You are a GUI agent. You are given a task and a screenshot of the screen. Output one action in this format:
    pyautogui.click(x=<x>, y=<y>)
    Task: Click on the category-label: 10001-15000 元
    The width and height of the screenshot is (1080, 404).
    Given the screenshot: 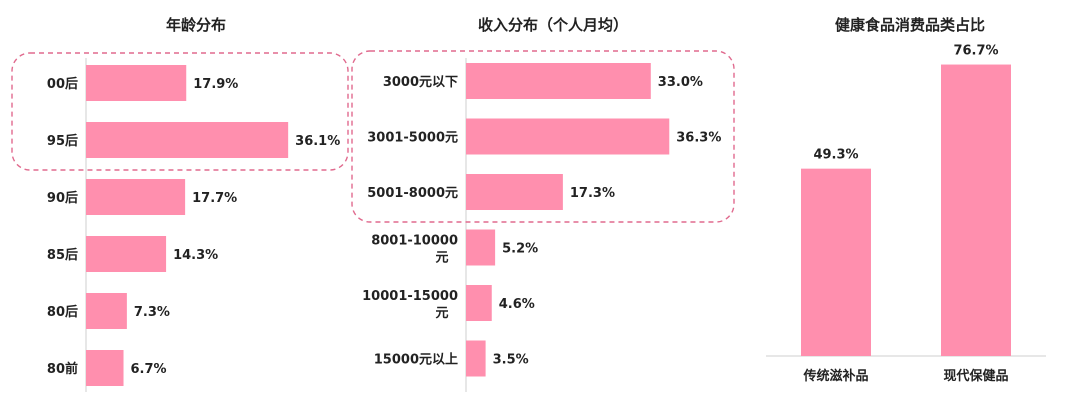 What is the action you would take?
    pyautogui.click(x=410, y=305)
    